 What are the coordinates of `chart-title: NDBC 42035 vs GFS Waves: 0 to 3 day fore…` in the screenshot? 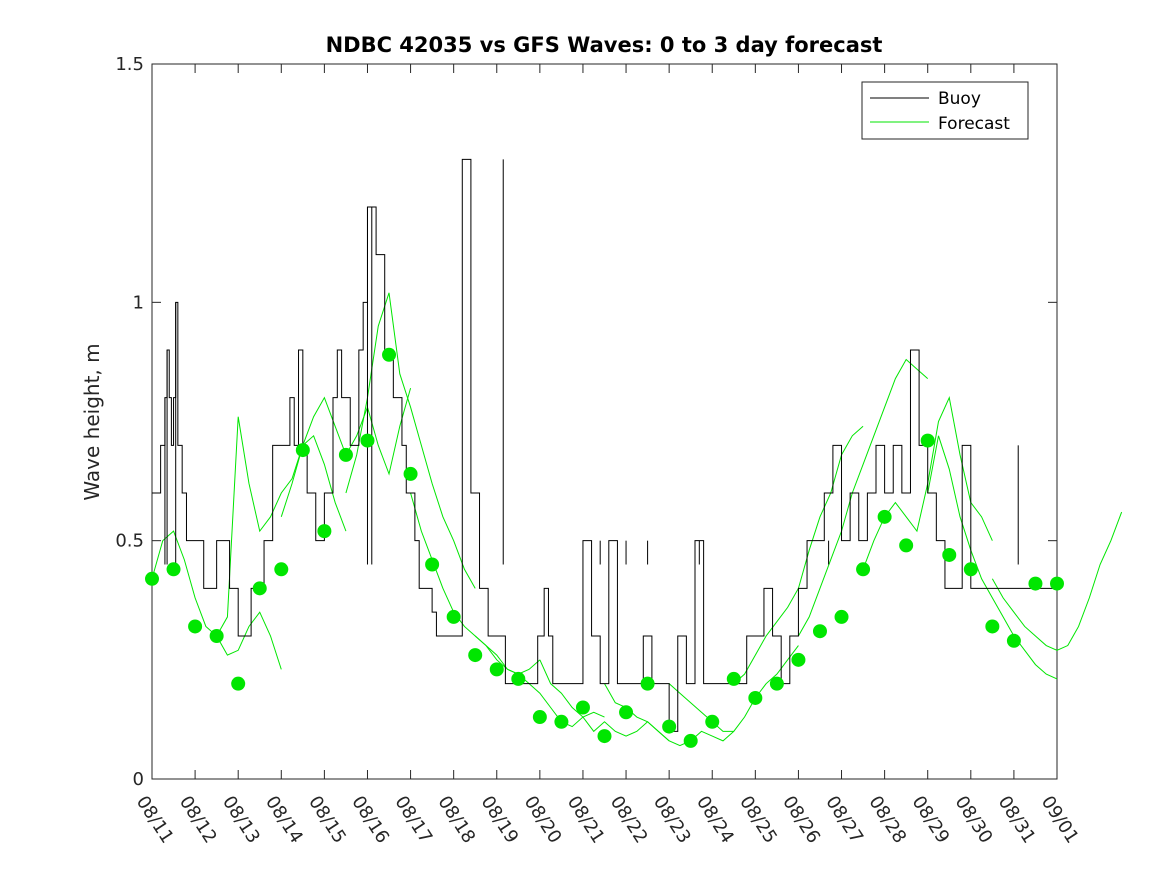 It's located at (604, 45).